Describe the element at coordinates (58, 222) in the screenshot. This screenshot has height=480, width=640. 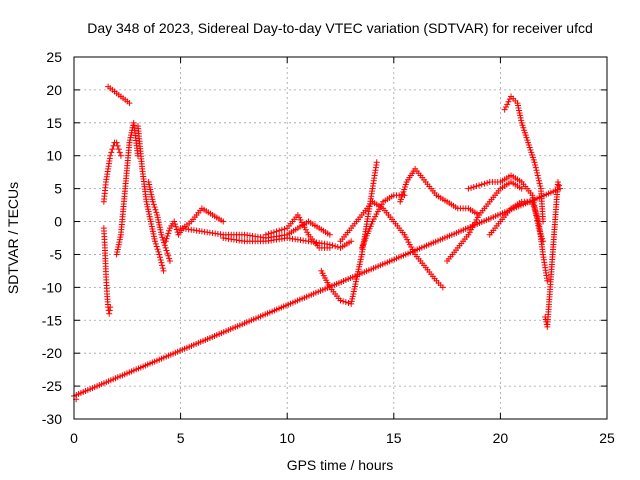
I see `y-tick-label: 0` at that location.